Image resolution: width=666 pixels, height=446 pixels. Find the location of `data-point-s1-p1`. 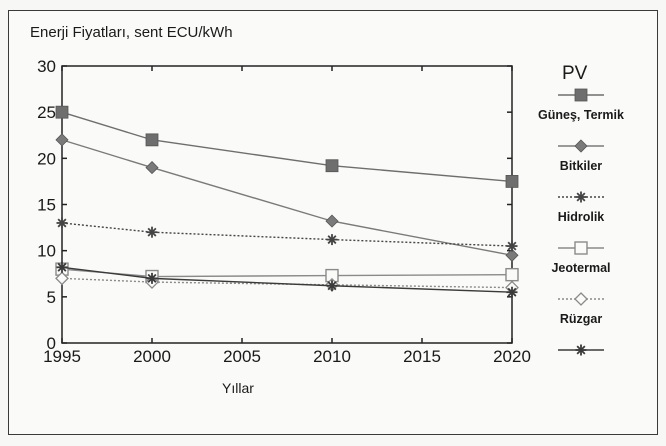

data-point-s1-p1 is located at coordinates (152, 168).